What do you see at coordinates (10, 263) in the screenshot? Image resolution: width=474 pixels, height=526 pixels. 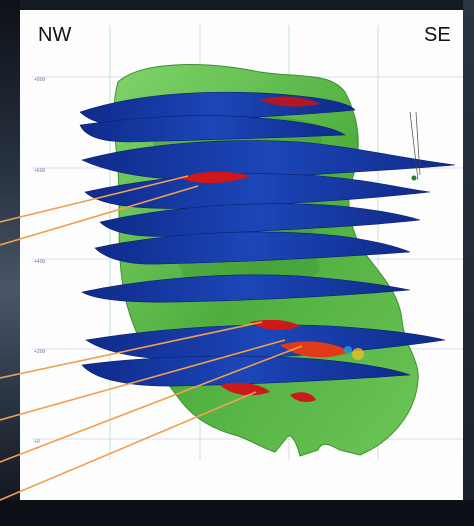 I see `background-left-strip` at bounding box center [10, 263].